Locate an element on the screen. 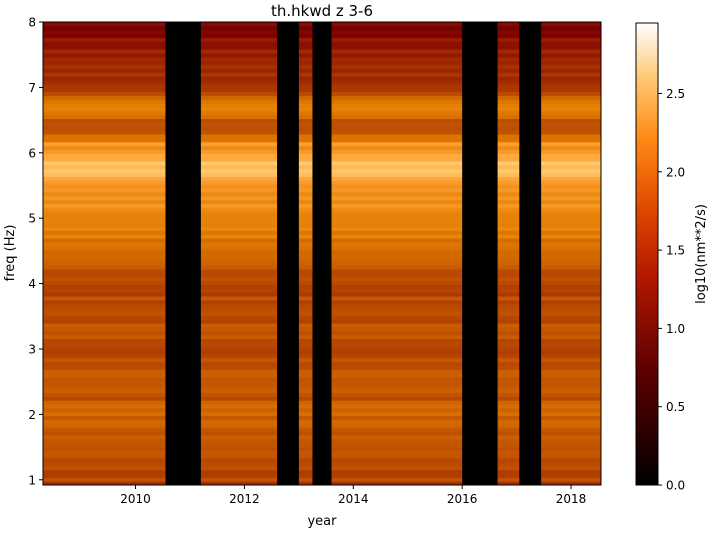 This screenshot has height=536, width=713. x-tick-label: 2010 is located at coordinates (135, 499).